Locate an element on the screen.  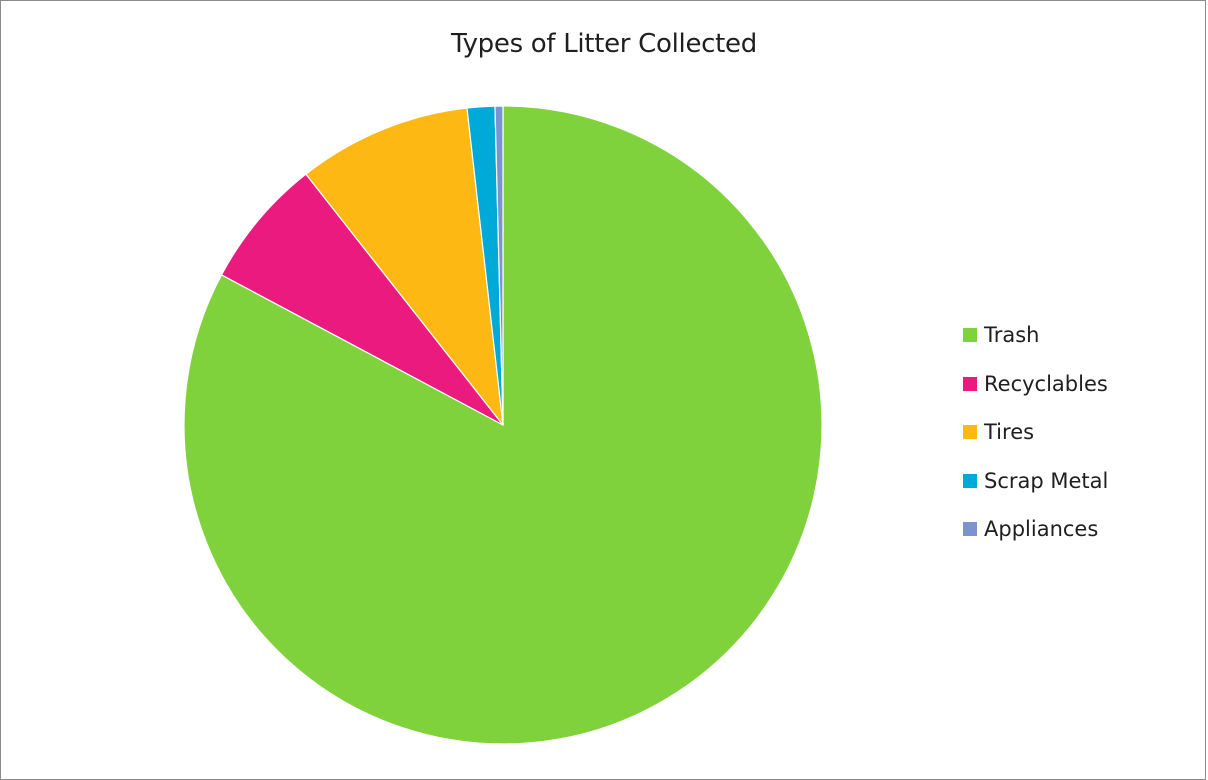
legend-item-recyclables: Recyclables is located at coordinates (1035, 384).